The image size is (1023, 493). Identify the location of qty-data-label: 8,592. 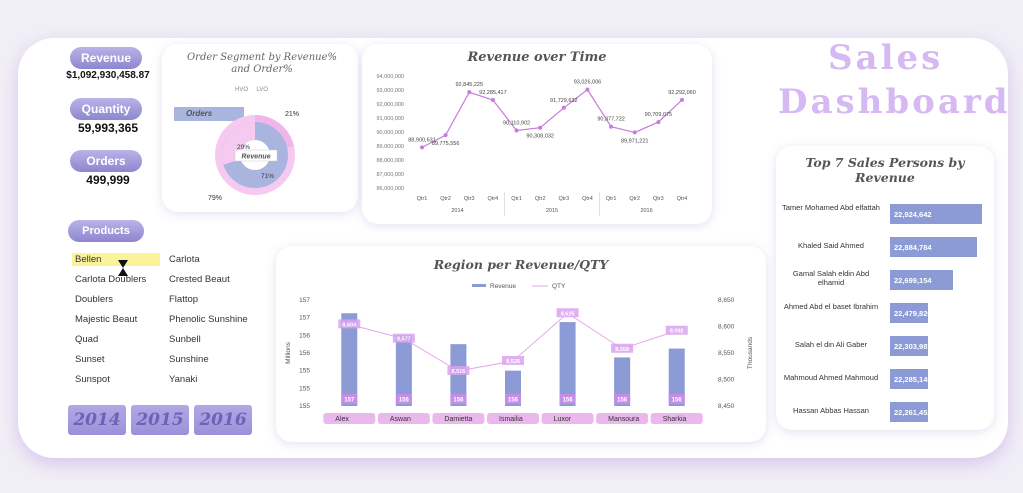
(677, 332).